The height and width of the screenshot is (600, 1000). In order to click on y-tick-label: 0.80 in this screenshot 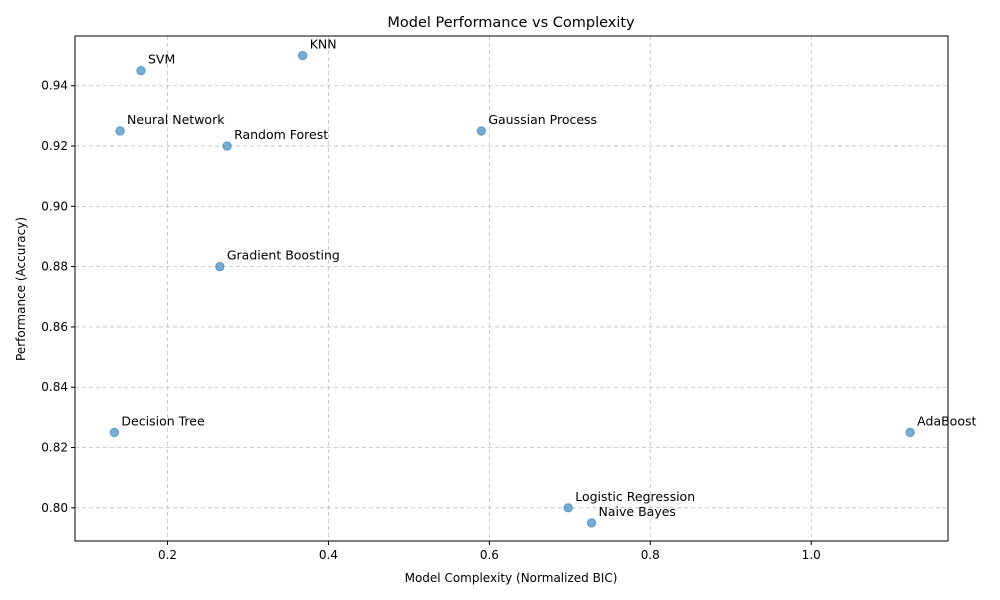, I will do `click(54, 508)`.